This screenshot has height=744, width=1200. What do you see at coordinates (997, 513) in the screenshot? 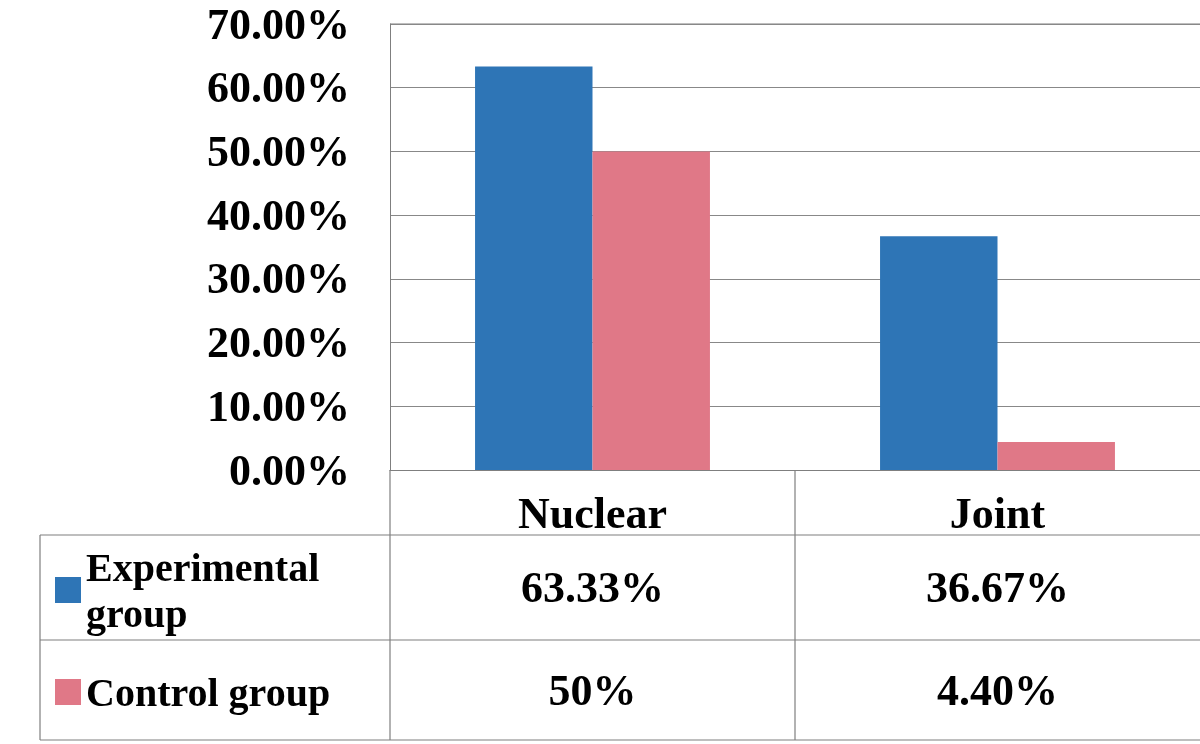
I see `x-tick-label: Joint` at bounding box center [997, 513].